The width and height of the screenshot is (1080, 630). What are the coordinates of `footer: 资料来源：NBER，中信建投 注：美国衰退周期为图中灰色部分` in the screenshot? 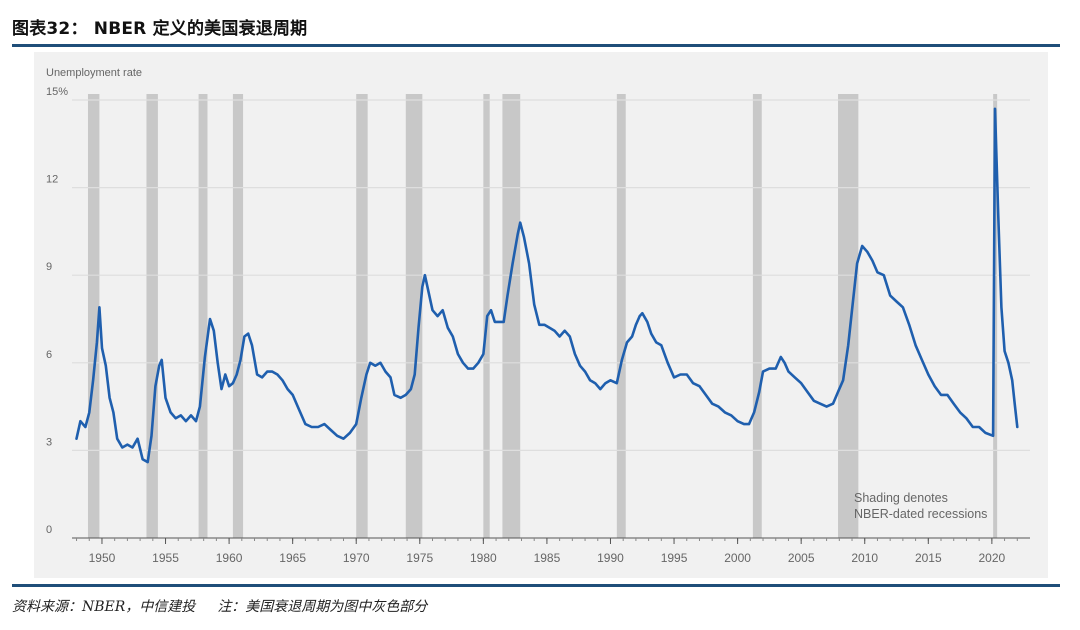 It's located at (219, 606).